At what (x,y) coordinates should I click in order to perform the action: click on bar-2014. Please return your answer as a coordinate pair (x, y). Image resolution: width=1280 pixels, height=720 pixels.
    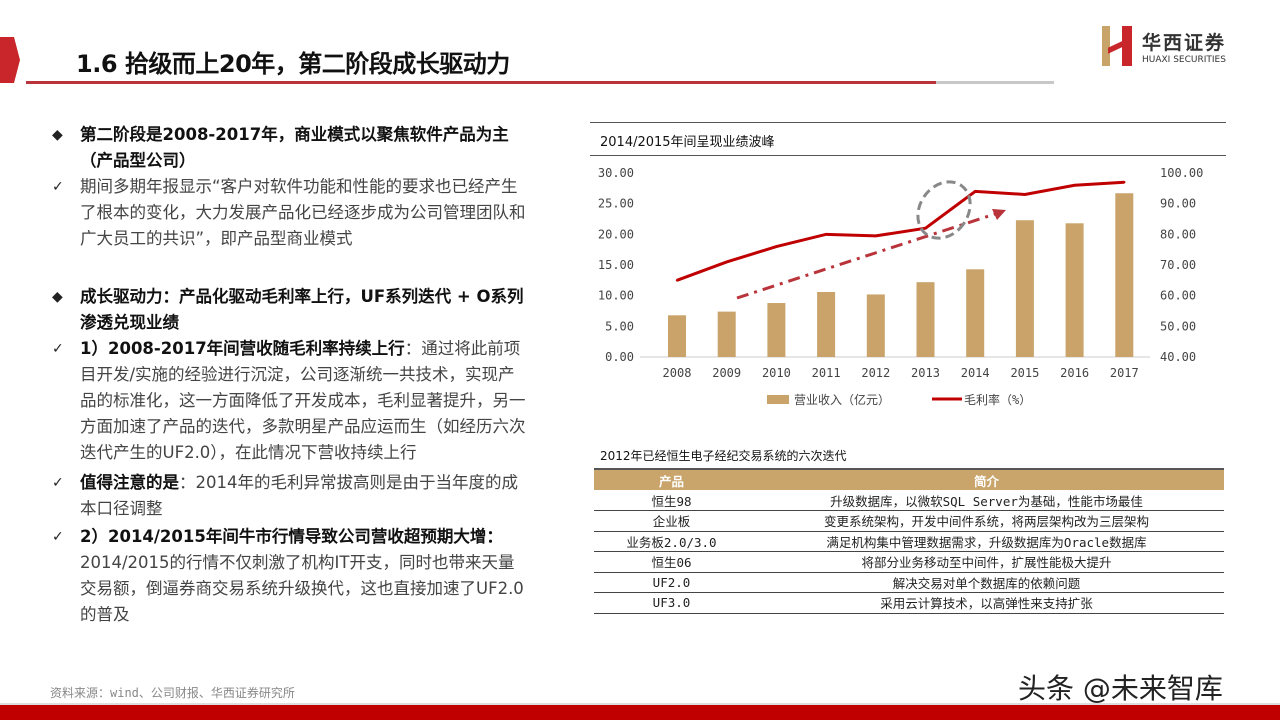
    Looking at the image, I should click on (975, 313).